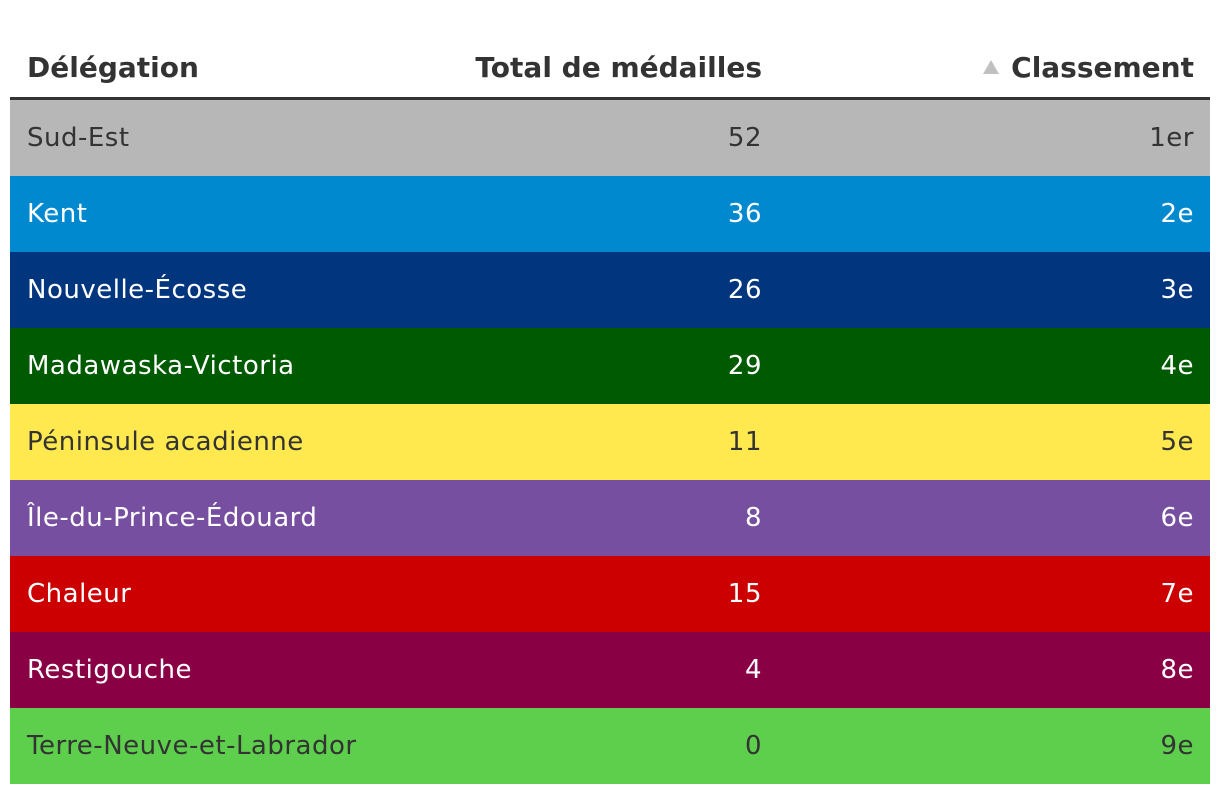  I want to click on cell-total-medals: 26, so click(744, 290).